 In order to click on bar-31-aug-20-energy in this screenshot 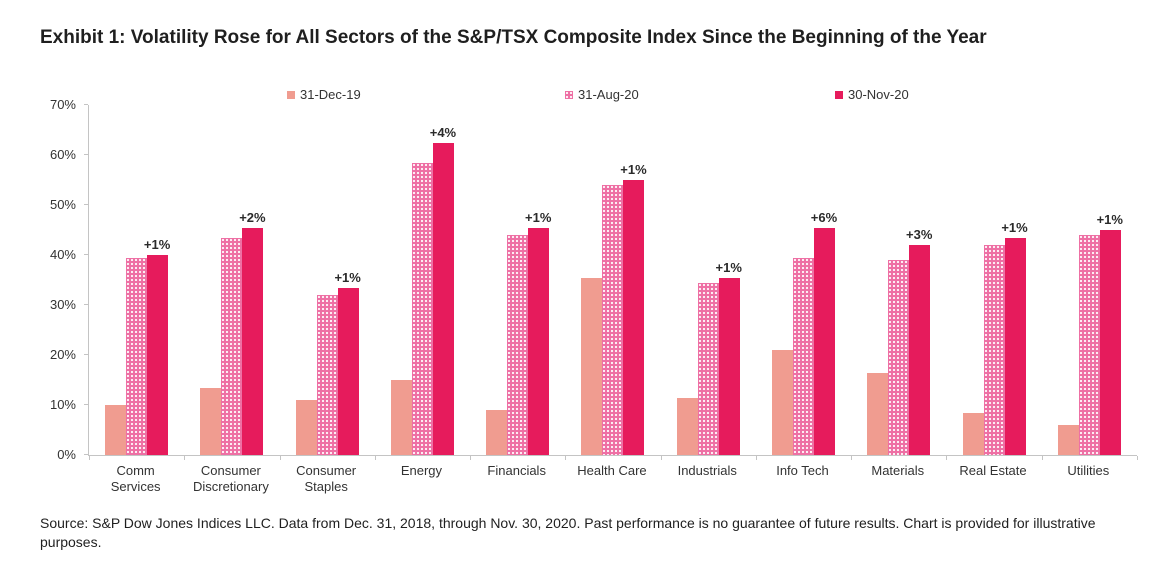, I will do `click(422, 308)`.